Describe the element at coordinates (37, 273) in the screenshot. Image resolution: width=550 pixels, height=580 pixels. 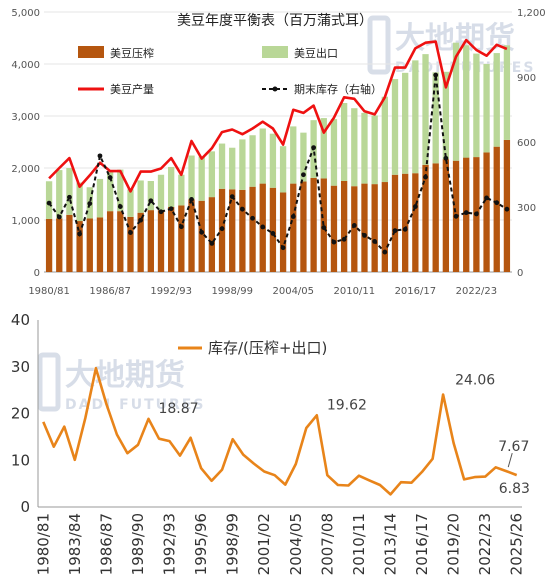
I see `y-tick-label: 0` at that location.